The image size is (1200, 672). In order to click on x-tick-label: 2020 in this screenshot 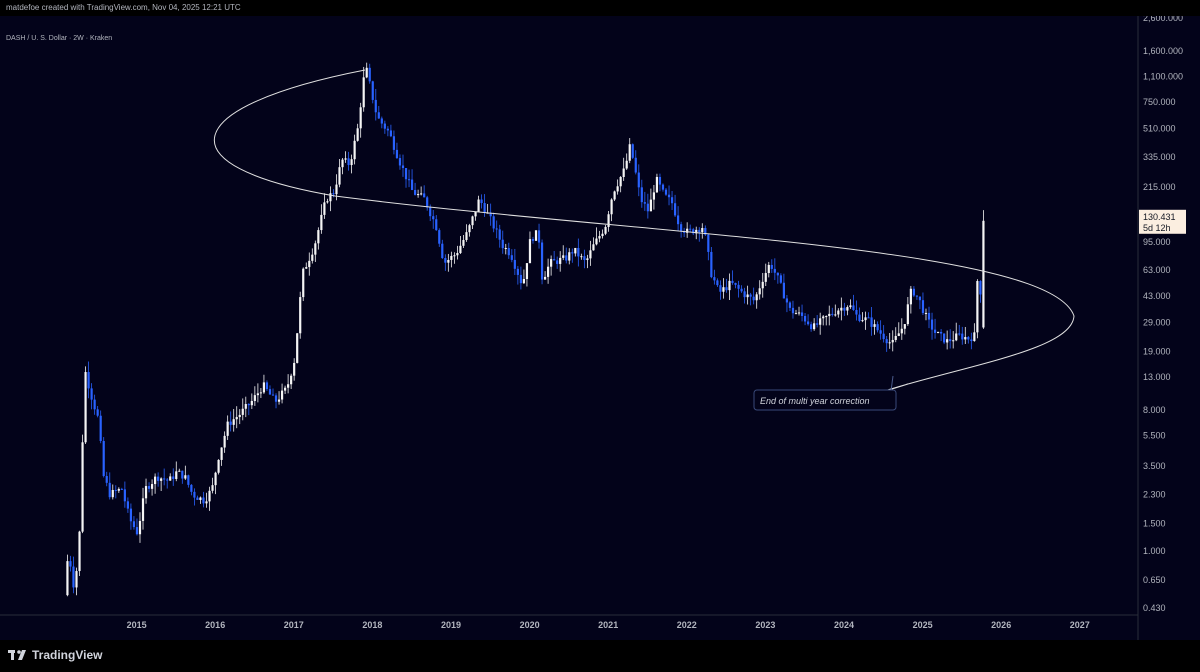, I will do `click(530, 625)`.